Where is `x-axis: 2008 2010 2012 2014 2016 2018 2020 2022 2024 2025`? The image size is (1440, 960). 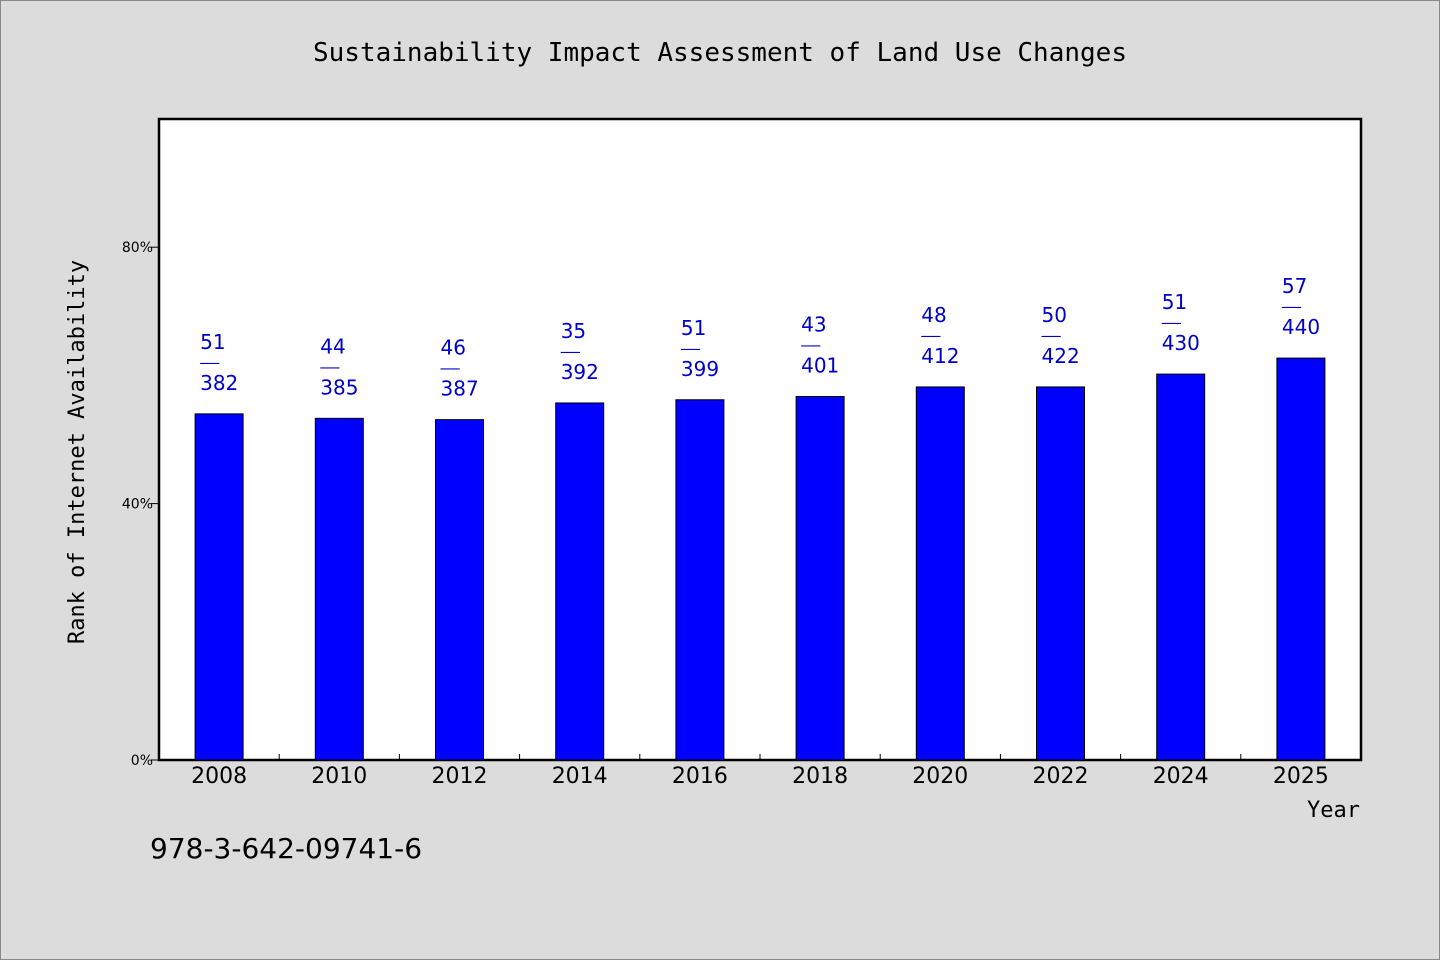 x-axis: 2008 2010 2012 2014 2016 2018 2020 2022 2024 2025 is located at coordinates (760, 771).